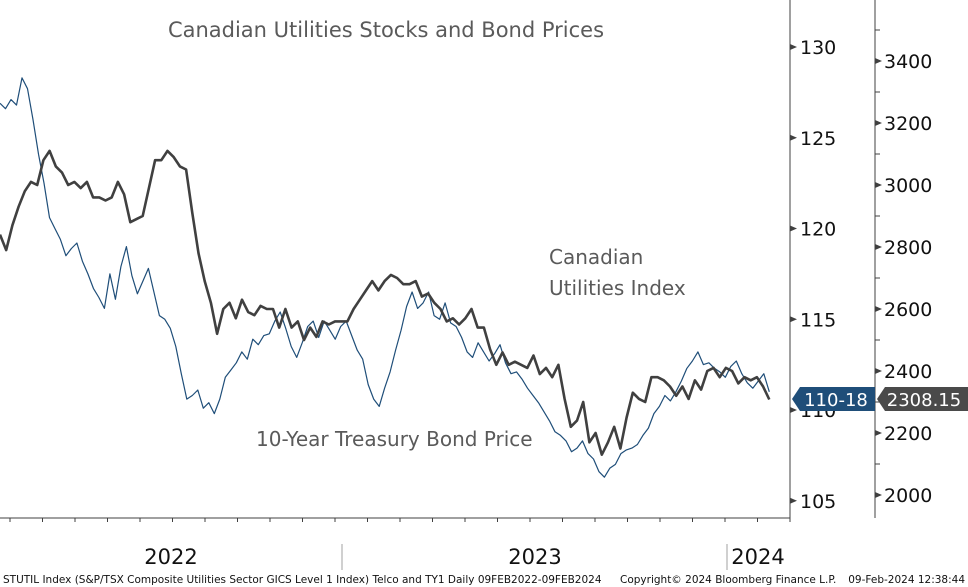 The width and height of the screenshot is (968, 587). I want to click on index-axis-label: 3400, so click(908, 62).